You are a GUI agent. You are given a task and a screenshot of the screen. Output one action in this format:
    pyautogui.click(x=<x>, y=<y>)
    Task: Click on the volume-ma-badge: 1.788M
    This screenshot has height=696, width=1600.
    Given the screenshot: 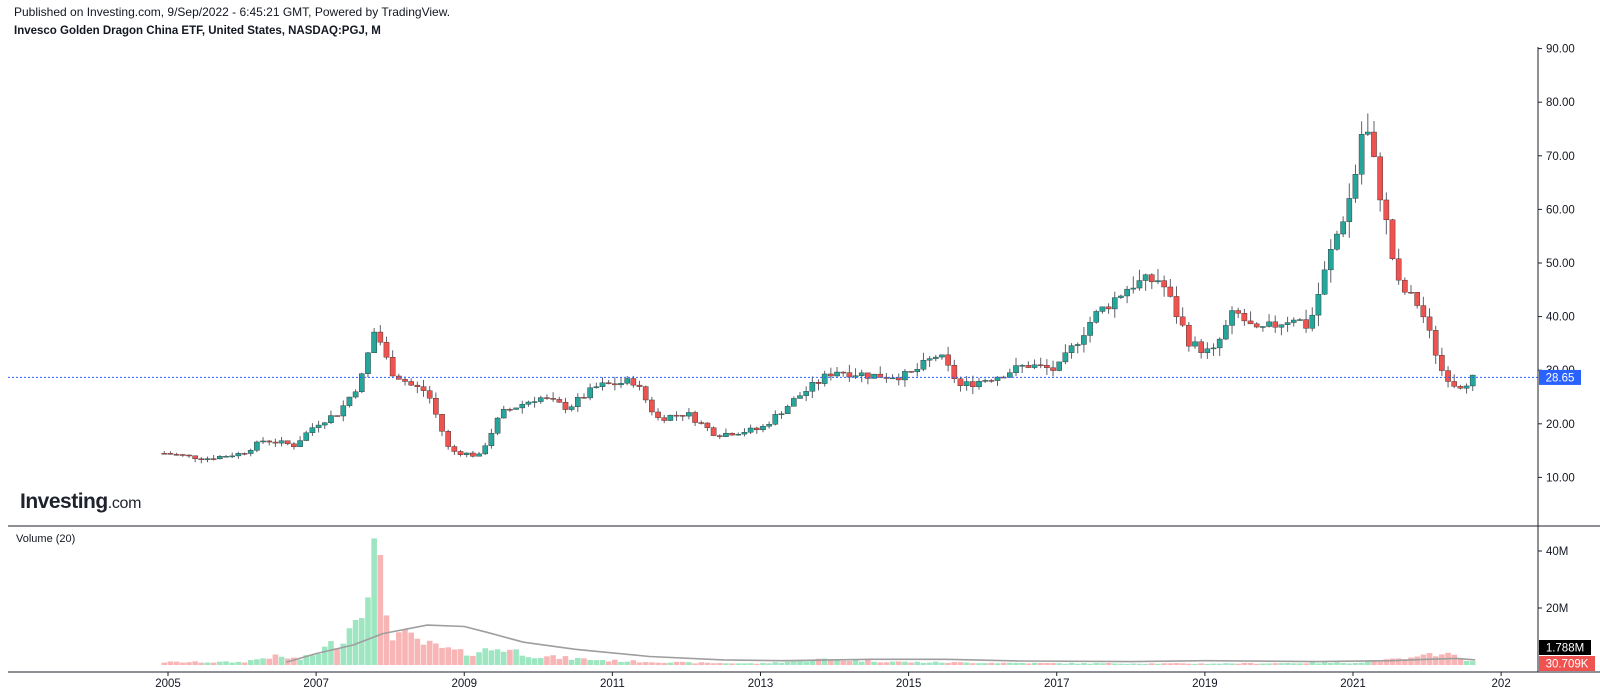 What is the action you would take?
    pyautogui.click(x=1565, y=647)
    